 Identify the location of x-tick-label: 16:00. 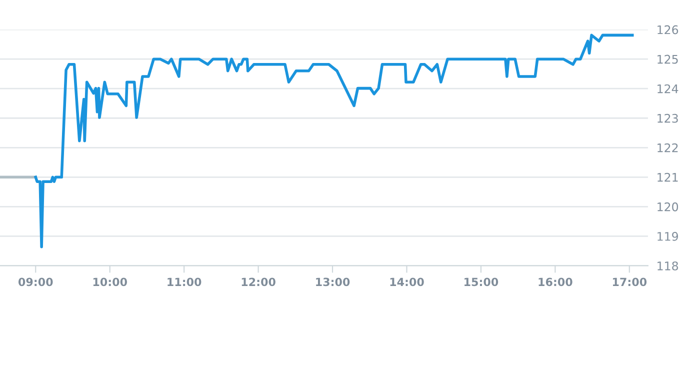
(555, 282).